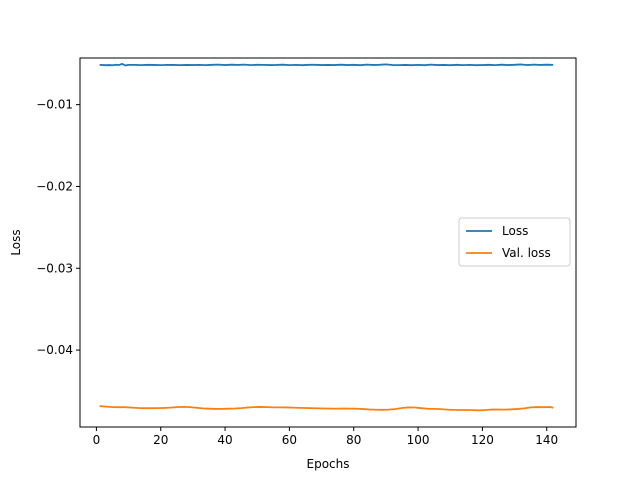 The height and width of the screenshot is (480, 640). Describe the element at coordinates (54, 350) in the screenshot. I see `y-tick-label: −0.04` at that location.